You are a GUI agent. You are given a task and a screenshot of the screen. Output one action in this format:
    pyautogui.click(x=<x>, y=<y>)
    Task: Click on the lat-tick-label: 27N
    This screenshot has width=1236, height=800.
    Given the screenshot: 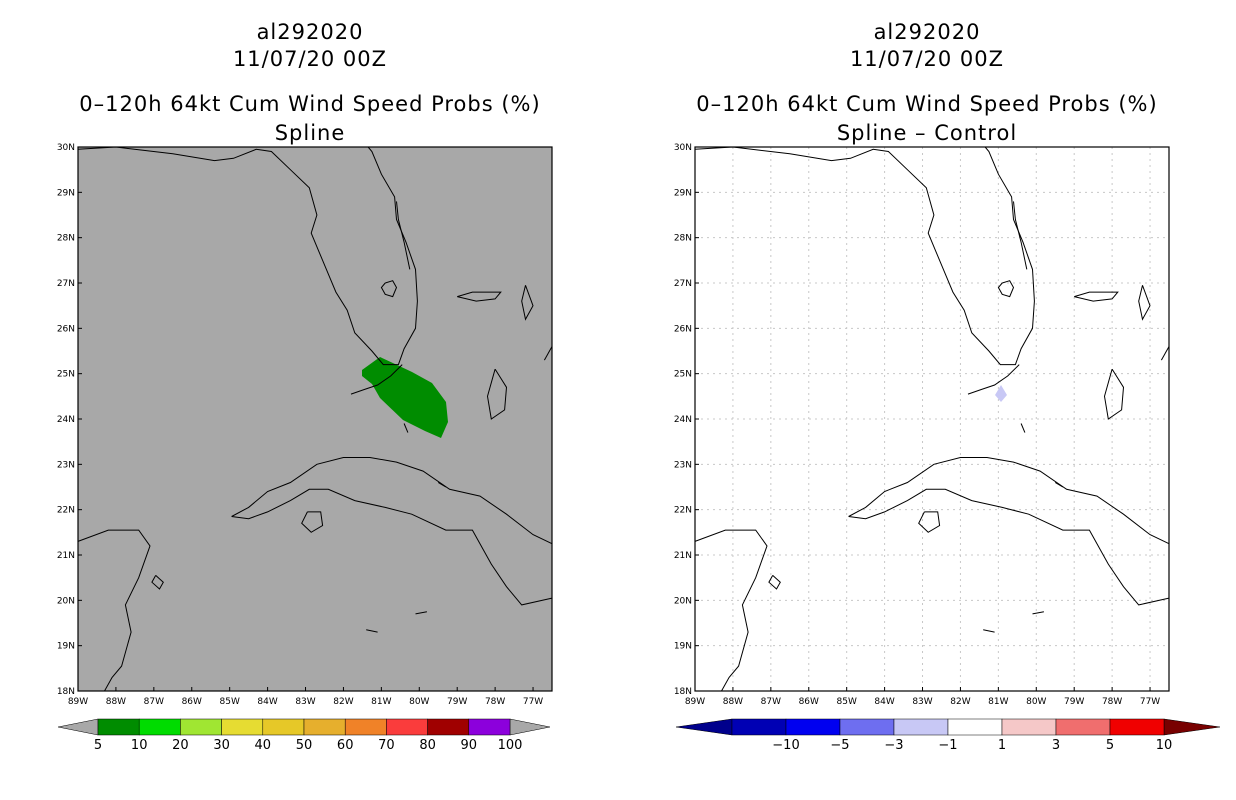 What is the action you would take?
    pyautogui.click(x=66, y=284)
    